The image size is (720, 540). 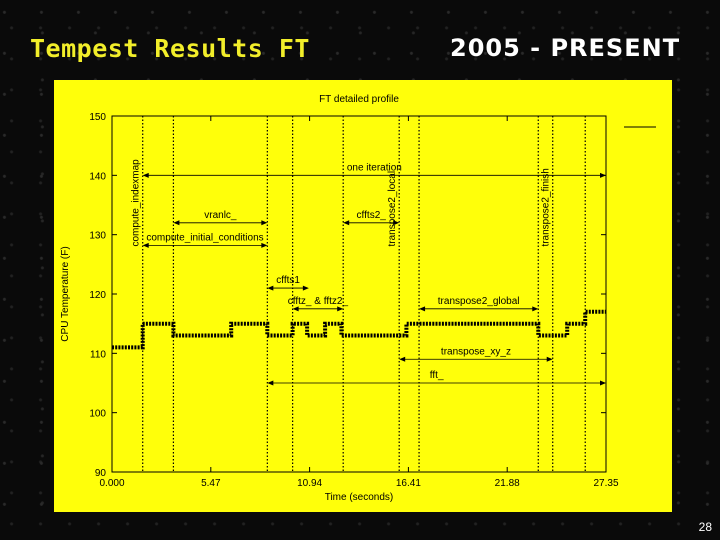 What do you see at coordinates (476, 351) in the screenshot?
I see `annotation-label: transpose_xy_z` at bounding box center [476, 351].